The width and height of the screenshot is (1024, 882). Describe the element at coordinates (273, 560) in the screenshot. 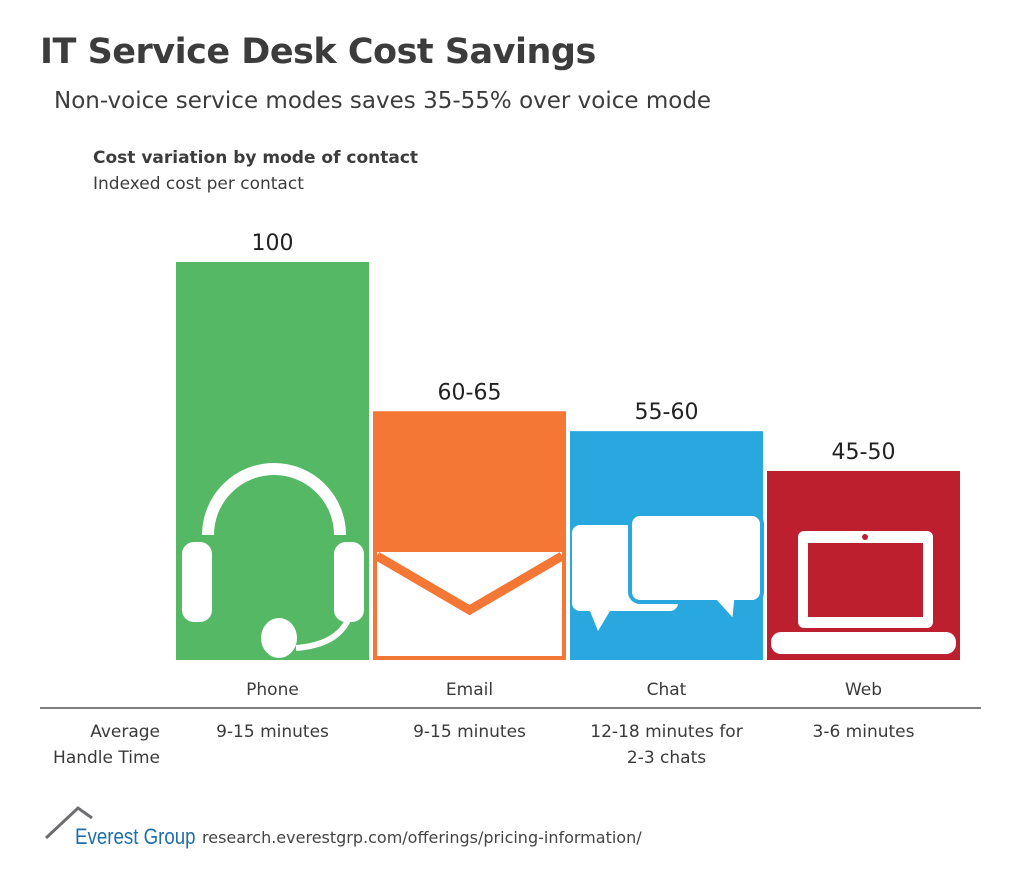

I see `headset-icon` at that location.